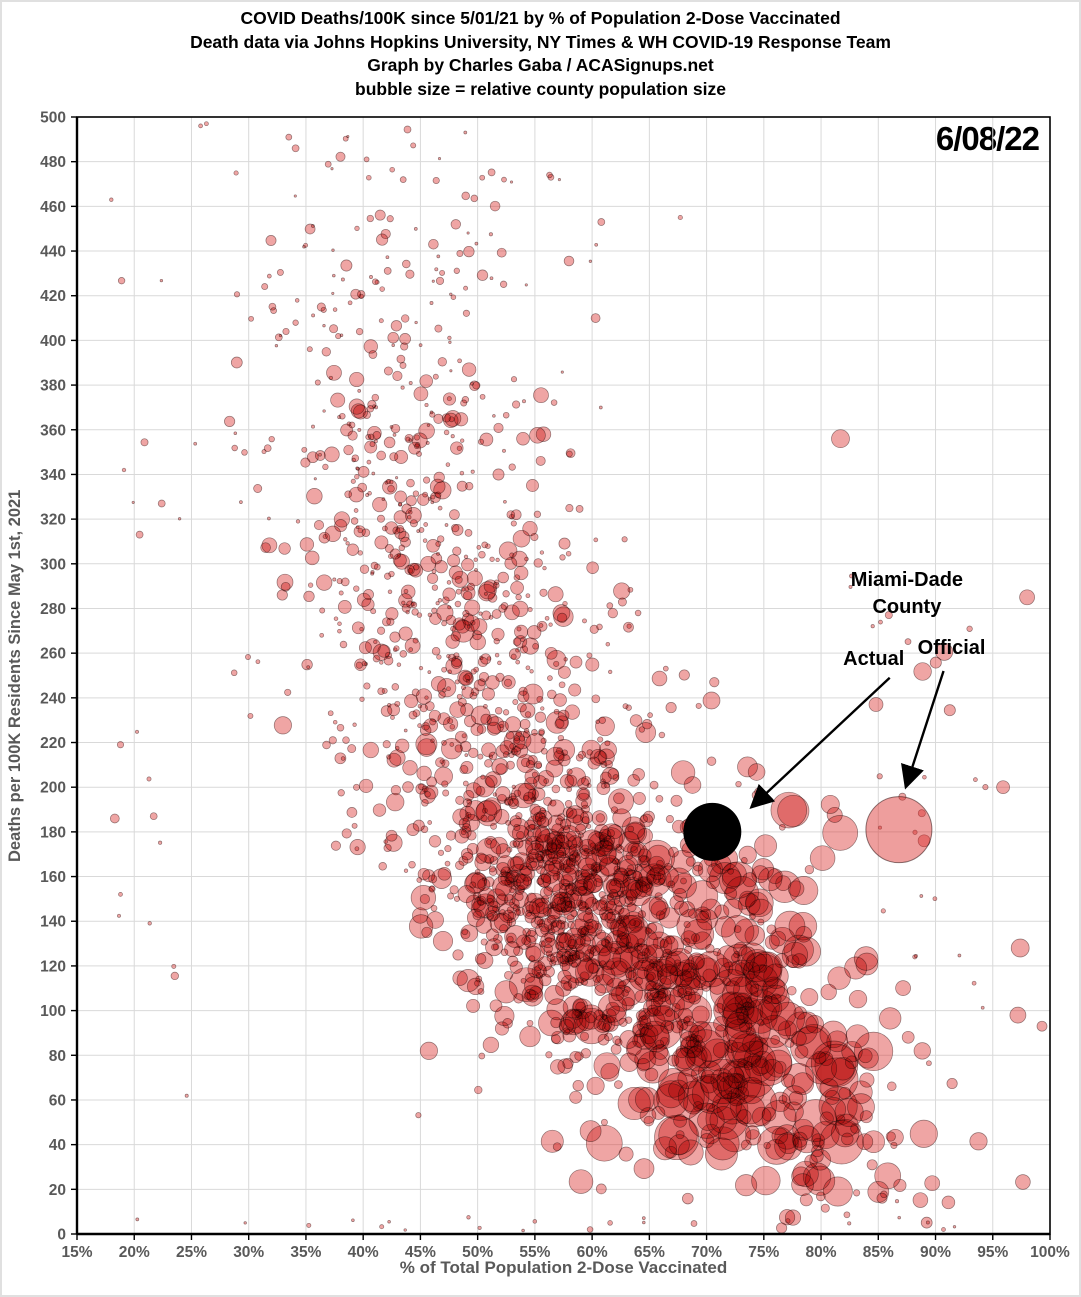 The height and width of the screenshot is (1297, 1081). Describe the element at coordinates (808, 830) in the screenshot. I see `highlight-bubbles` at that location.